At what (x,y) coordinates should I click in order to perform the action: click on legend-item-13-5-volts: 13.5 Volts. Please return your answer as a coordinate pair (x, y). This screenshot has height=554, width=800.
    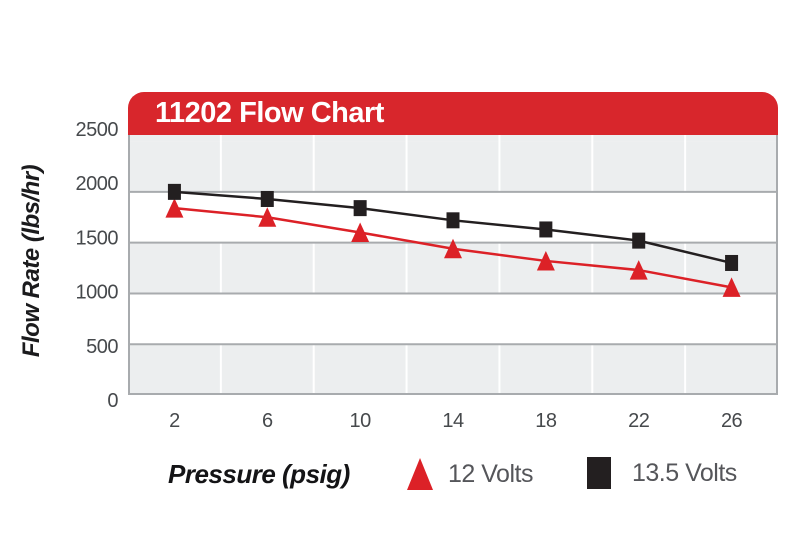
    Looking at the image, I should click on (662, 473).